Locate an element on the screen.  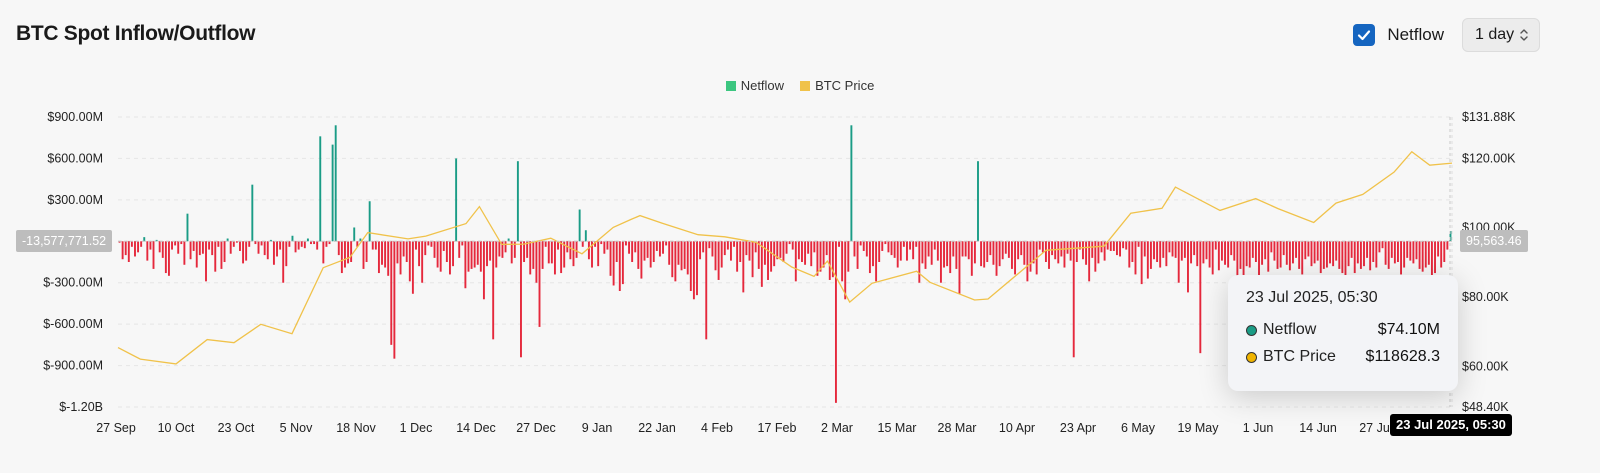
chart-legend: Netflow BTC Price is located at coordinates (800, 85).